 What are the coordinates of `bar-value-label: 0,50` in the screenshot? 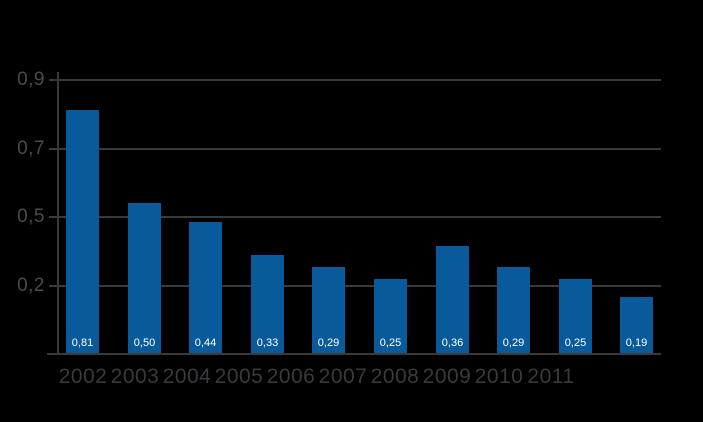 It's located at (144, 343).